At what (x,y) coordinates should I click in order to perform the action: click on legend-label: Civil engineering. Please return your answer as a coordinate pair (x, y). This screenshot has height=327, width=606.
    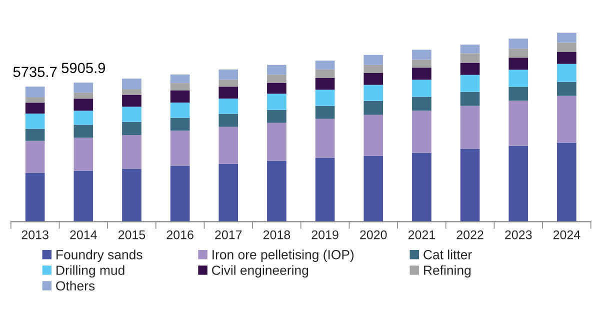
    Looking at the image, I should click on (260, 271).